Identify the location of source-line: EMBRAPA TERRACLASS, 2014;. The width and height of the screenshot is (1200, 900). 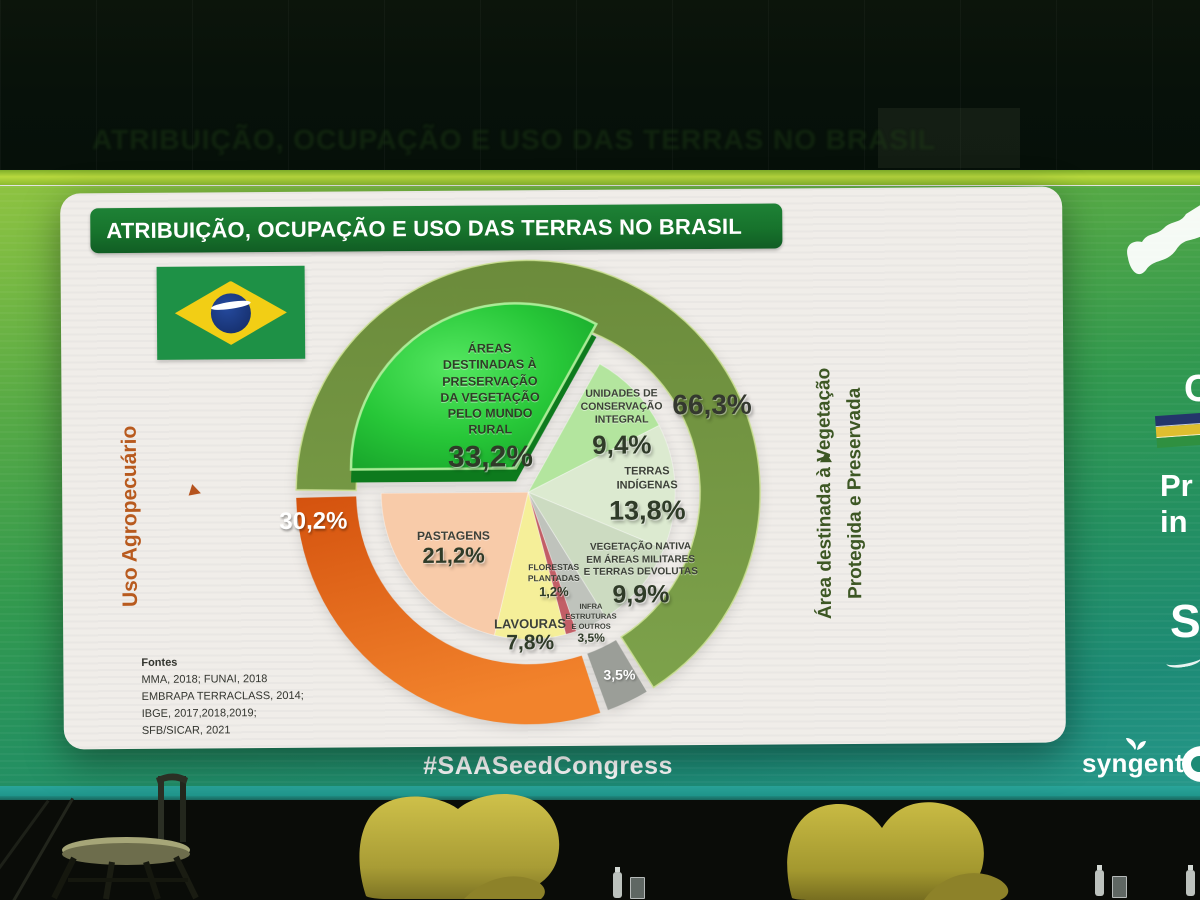
(222, 696).